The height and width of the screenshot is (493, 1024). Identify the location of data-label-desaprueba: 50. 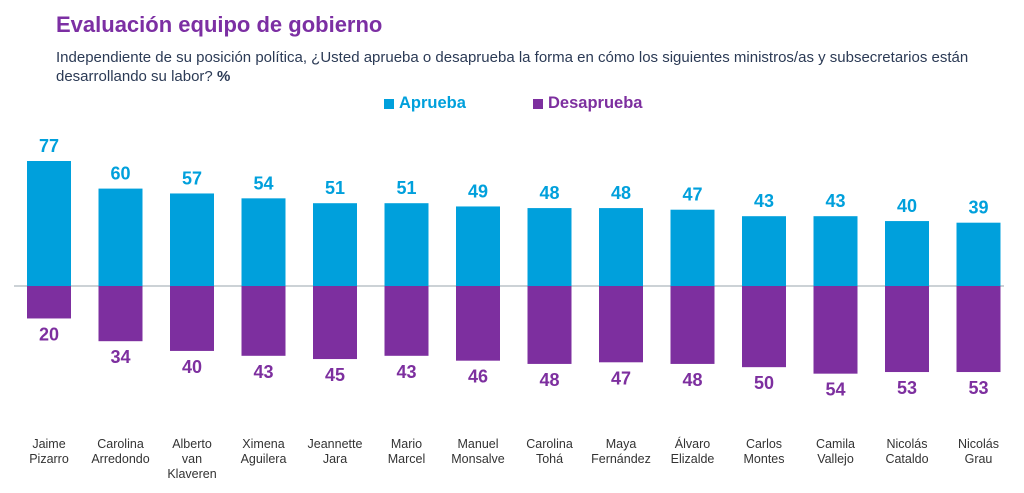
(764, 383).